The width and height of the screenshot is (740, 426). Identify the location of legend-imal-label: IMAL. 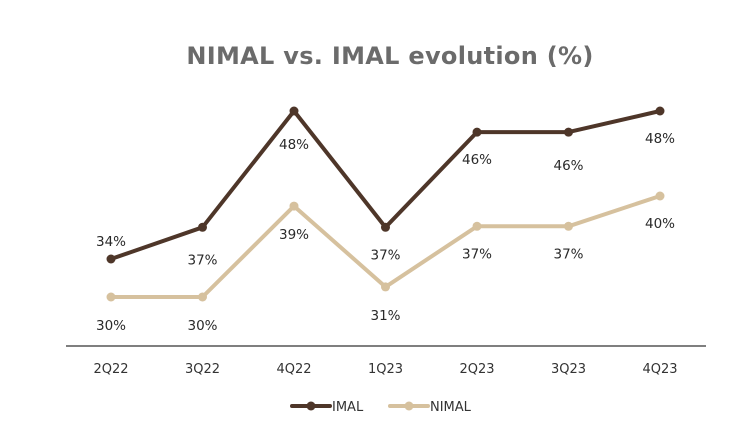
(348, 407).